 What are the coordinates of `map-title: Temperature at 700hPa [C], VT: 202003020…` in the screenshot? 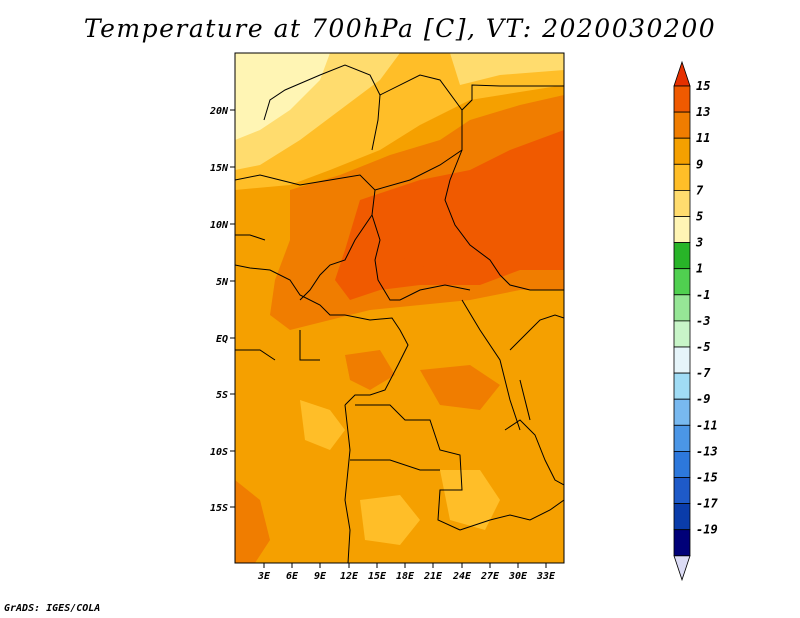 It's located at (400, 28).